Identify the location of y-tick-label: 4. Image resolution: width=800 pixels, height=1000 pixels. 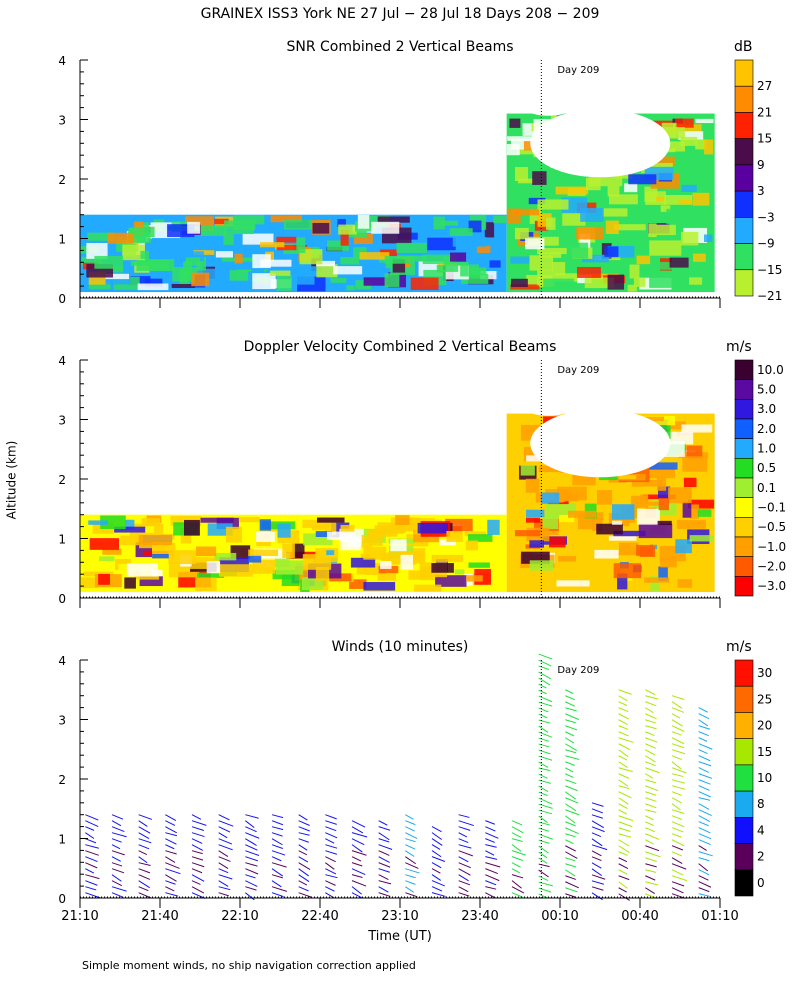
(62, 61).